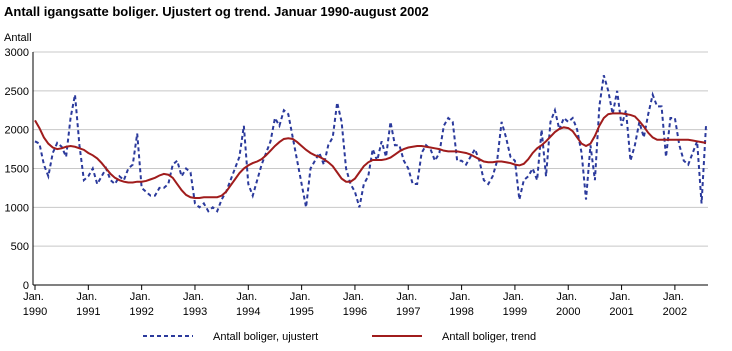 This screenshot has width=732, height=351. What do you see at coordinates (461, 304) in the screenshot?
I see `x-tick-label: Jan. 1998` at bounding box center [461, 304].